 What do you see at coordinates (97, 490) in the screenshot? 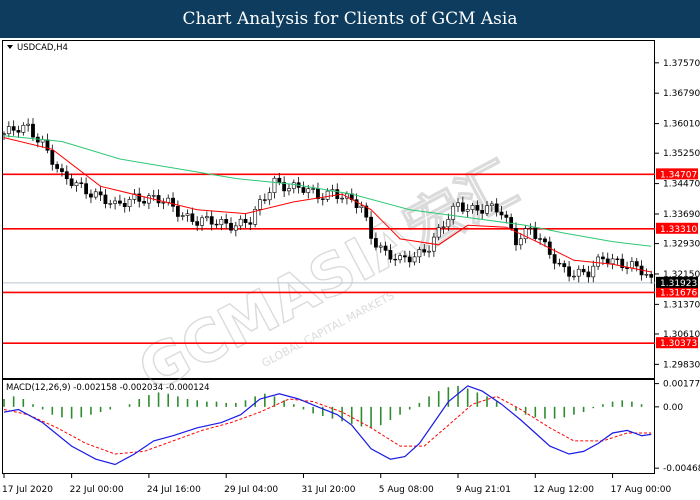
I see `time-axis-tick-label: 22 Jul 00:00` at bounding box center [97, 490].